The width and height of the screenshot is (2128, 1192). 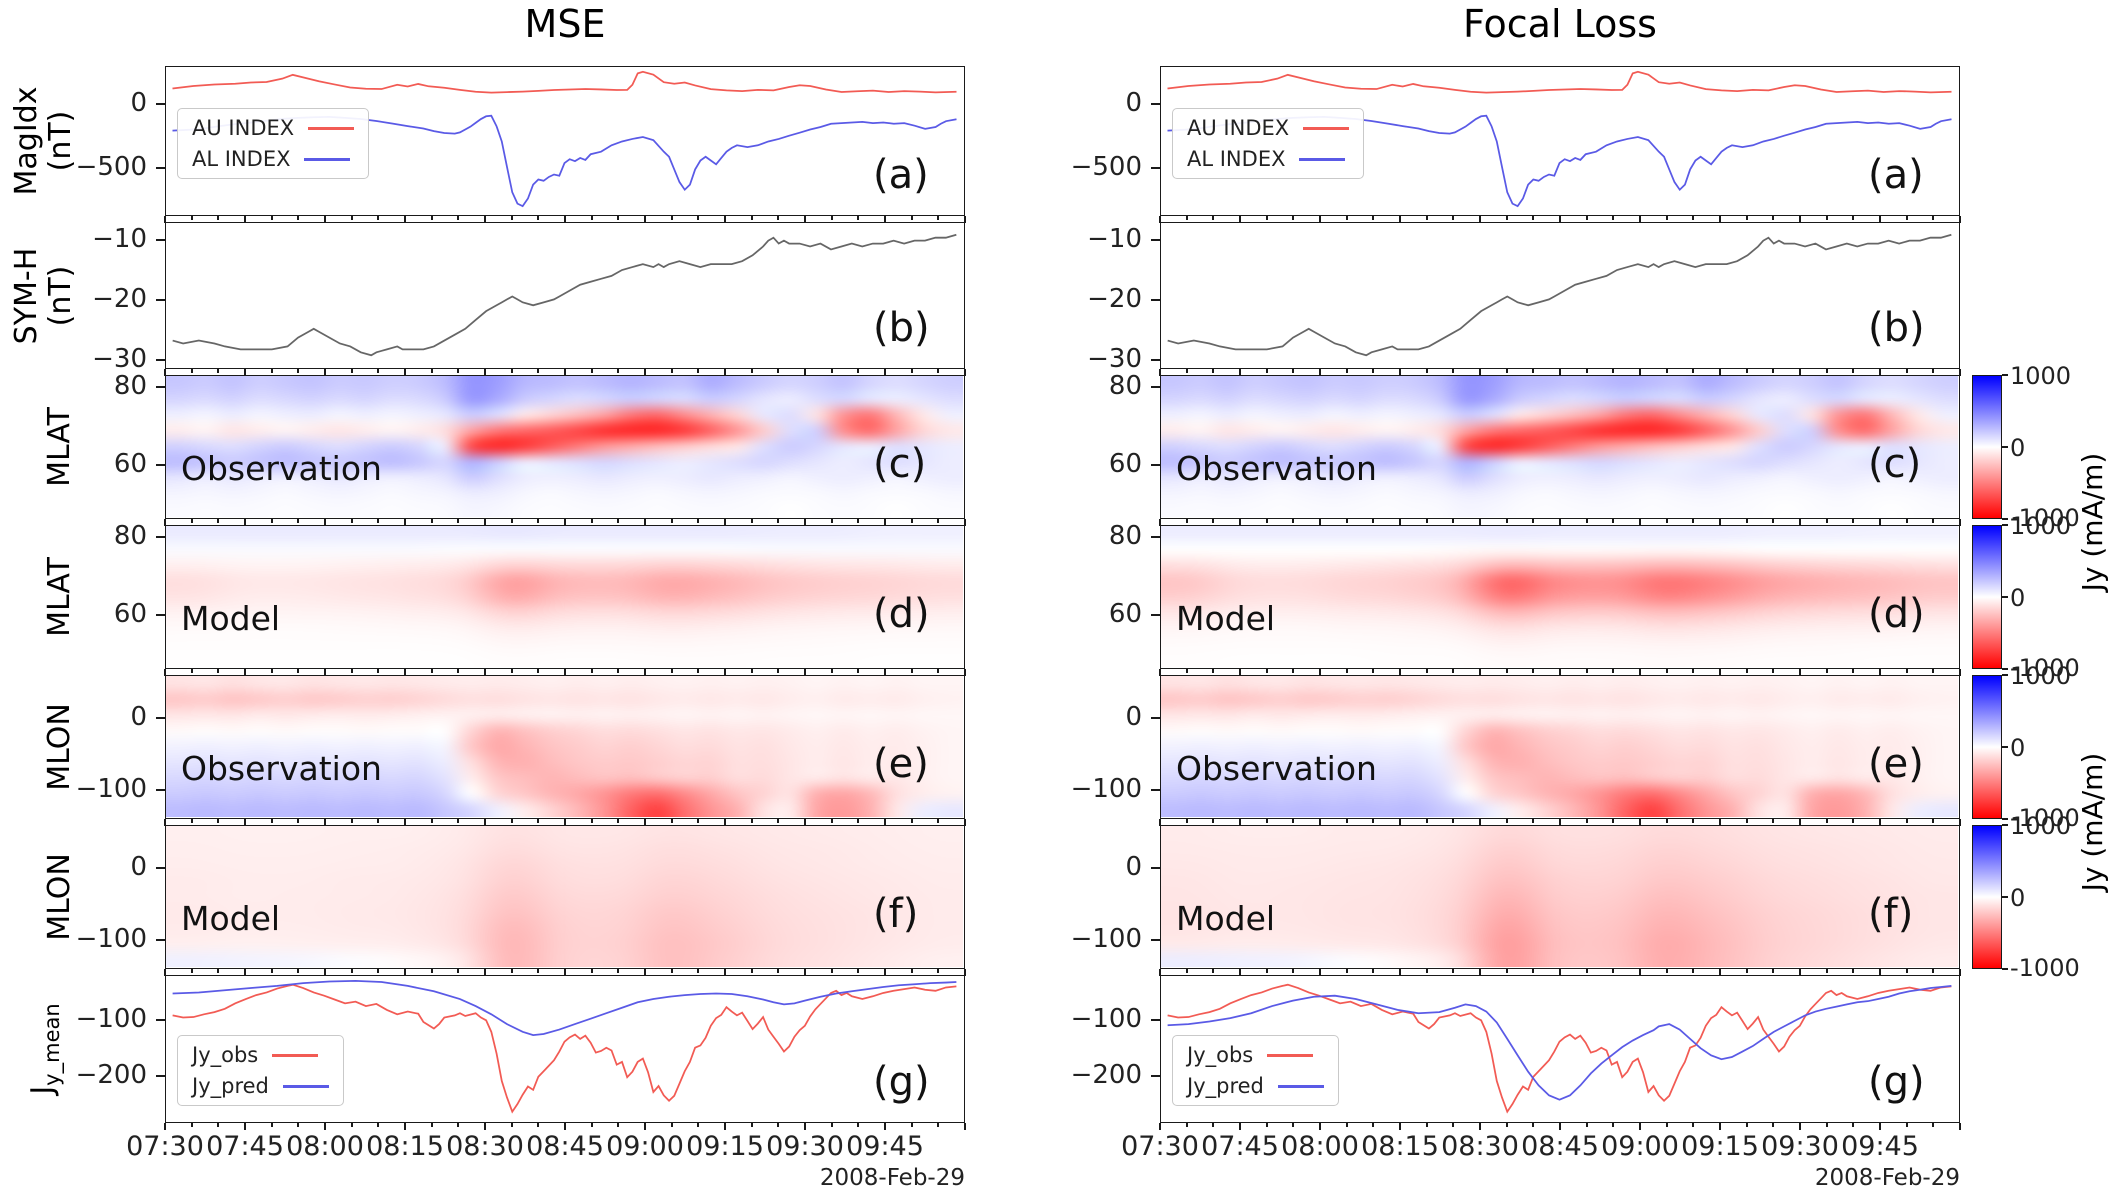 What do you see at coordinates (42, 1090) in the screenshot?
I see `y-axis-label-main: J` at bounding box center [42, 1090].